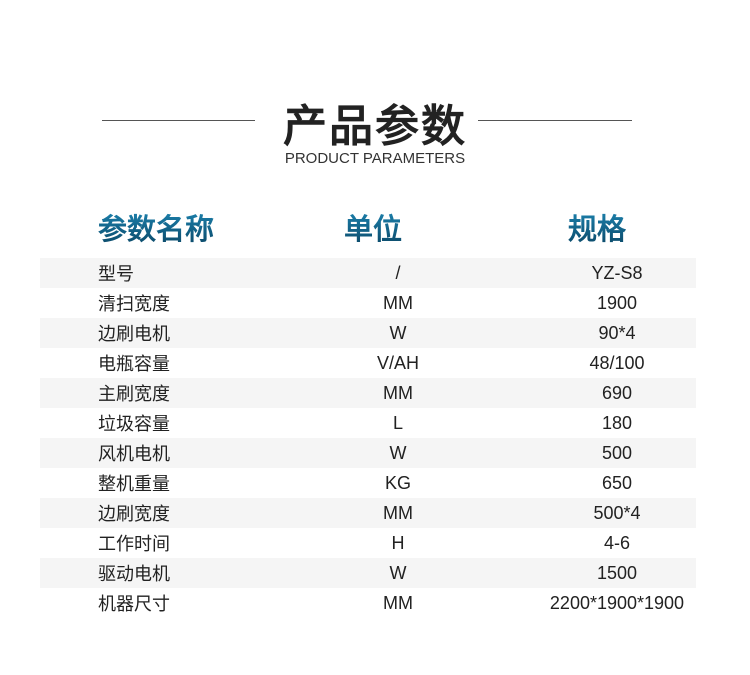 The height and width of the screenshot is (675, 750). I want to click on param-name: 清扫宽度, so click(134, 304).